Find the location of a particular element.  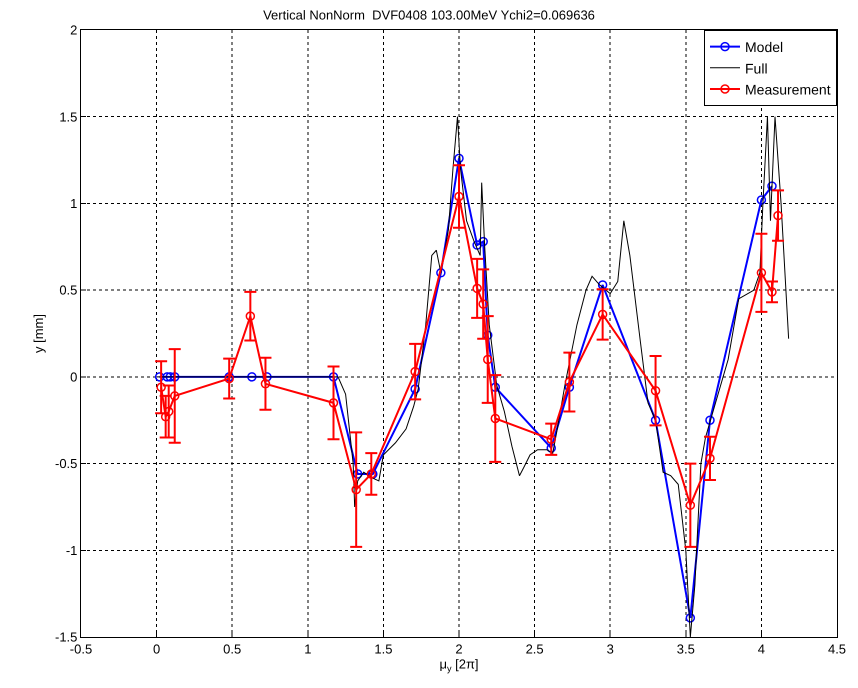

x-tick-label: 0 is located at coordinates (156, 649).